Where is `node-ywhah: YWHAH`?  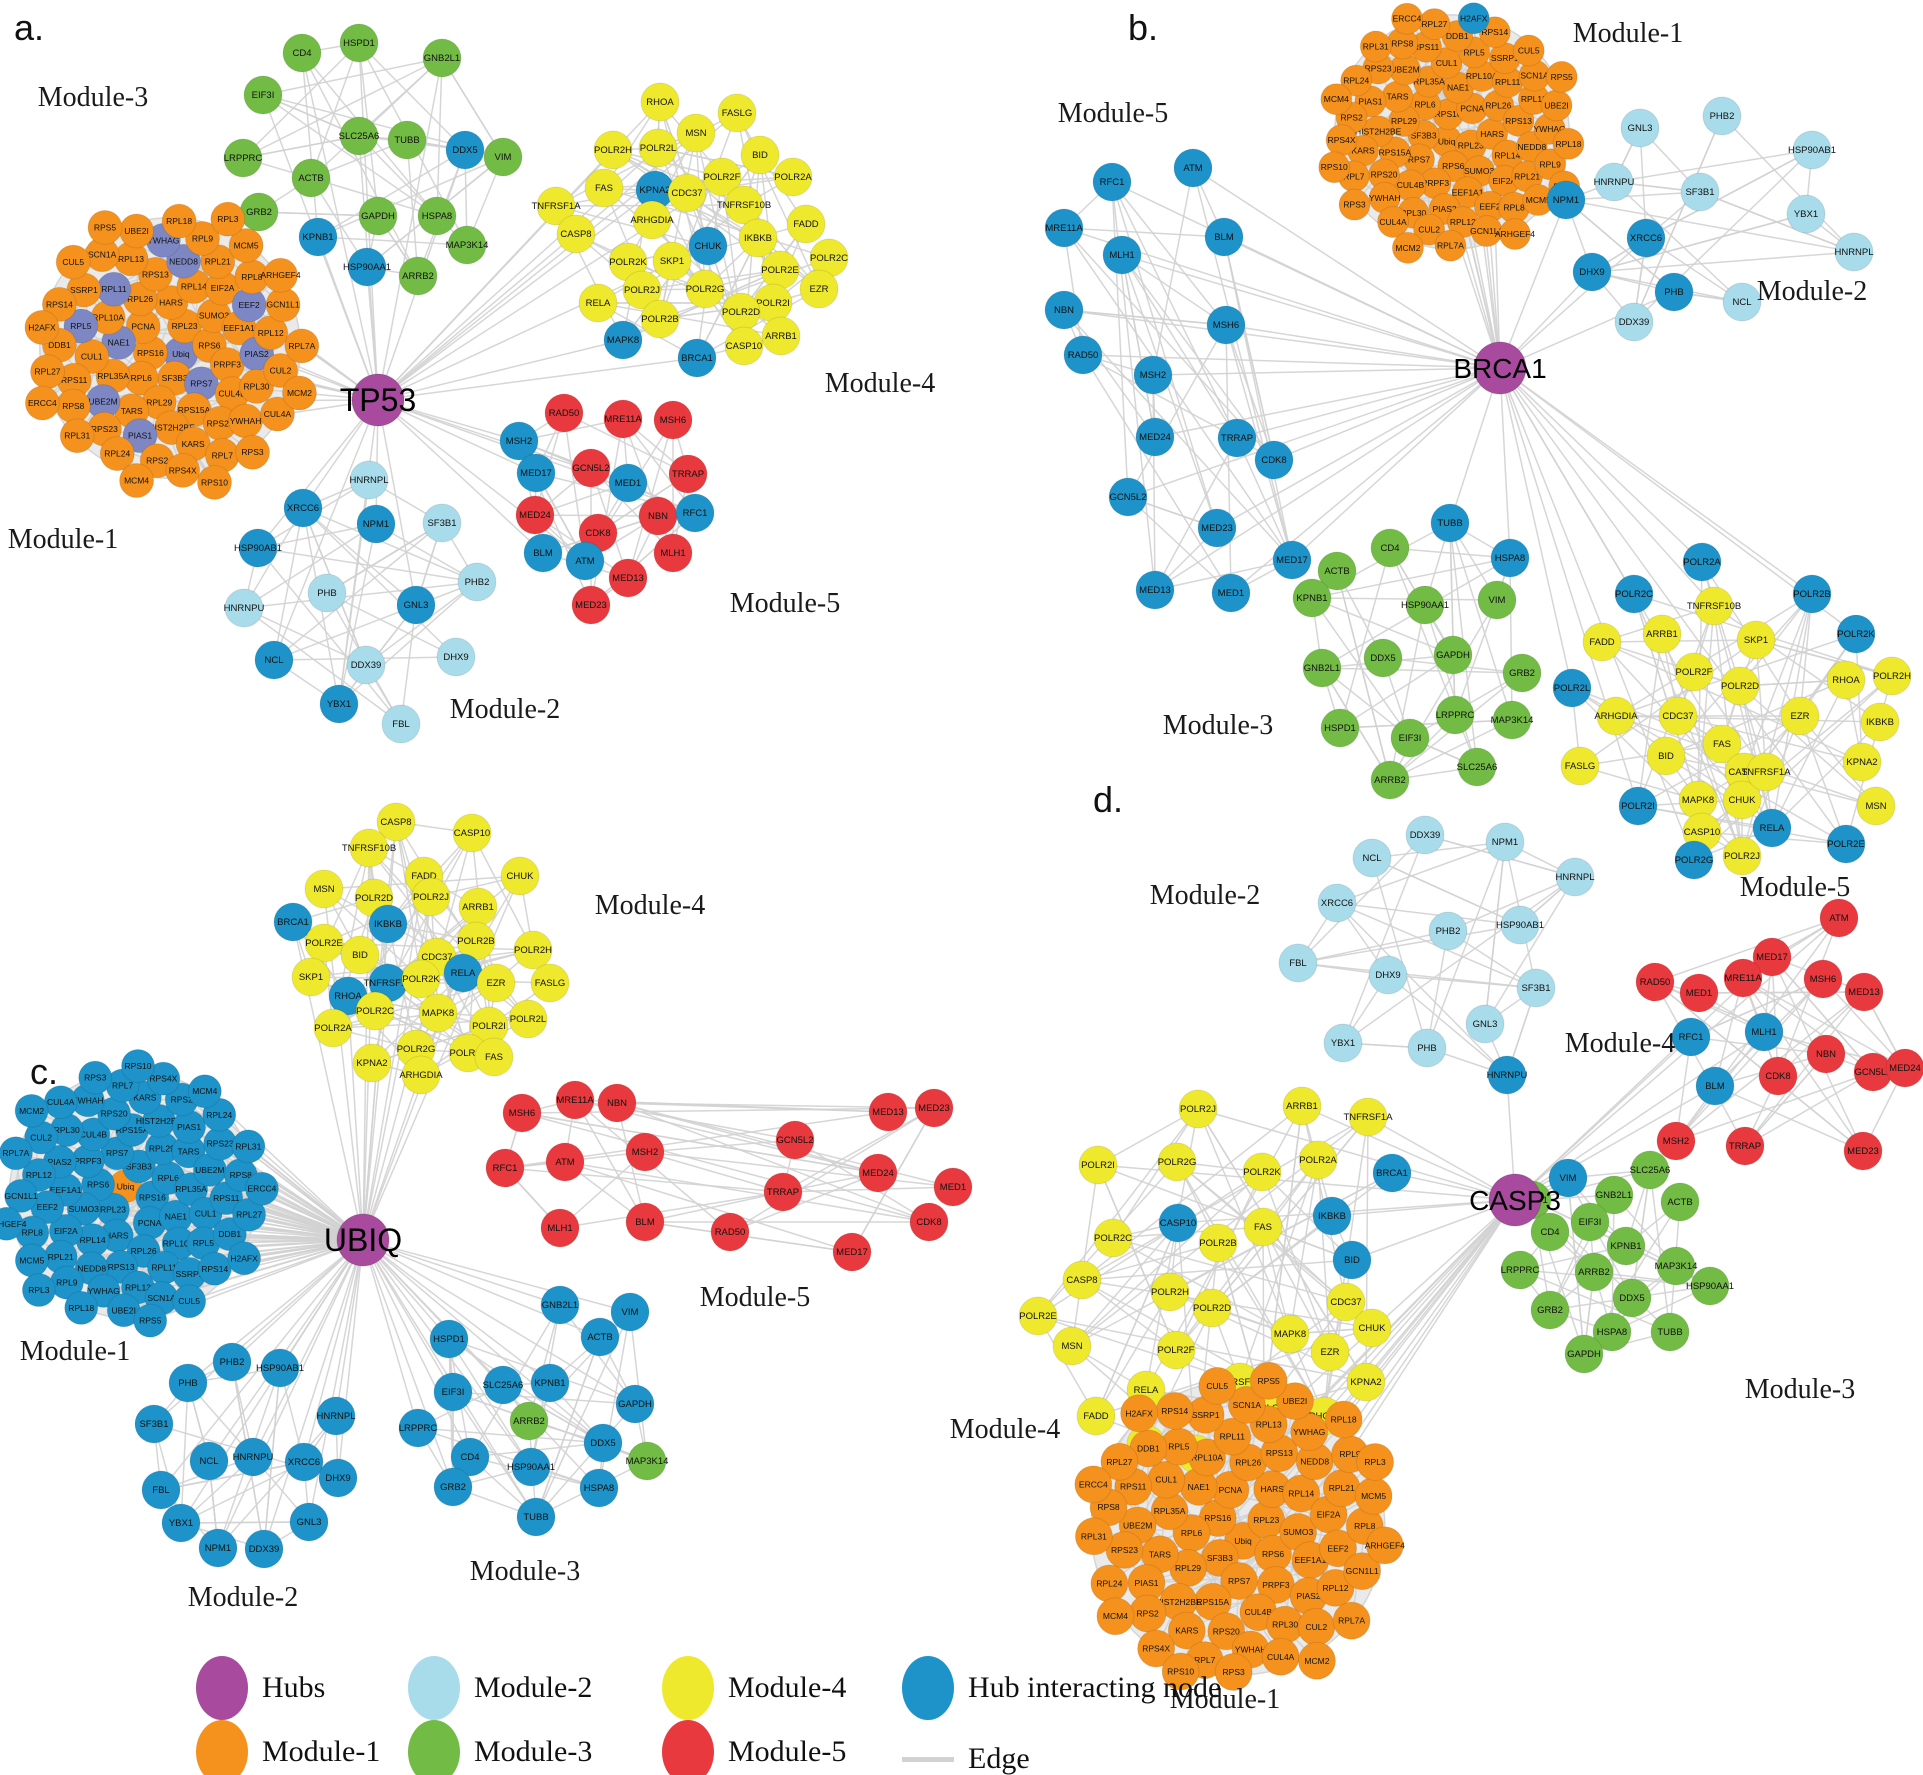
node-ywhah: YWHAH is located at coordinates (246, 421).